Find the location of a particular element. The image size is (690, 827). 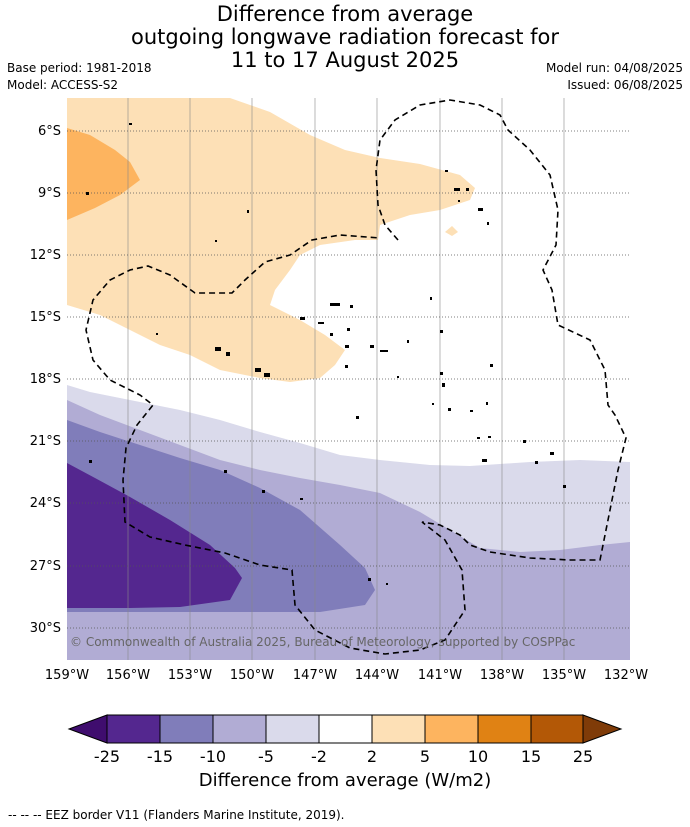

colorbar-tick: 10 is located at coordinates (478, 756).